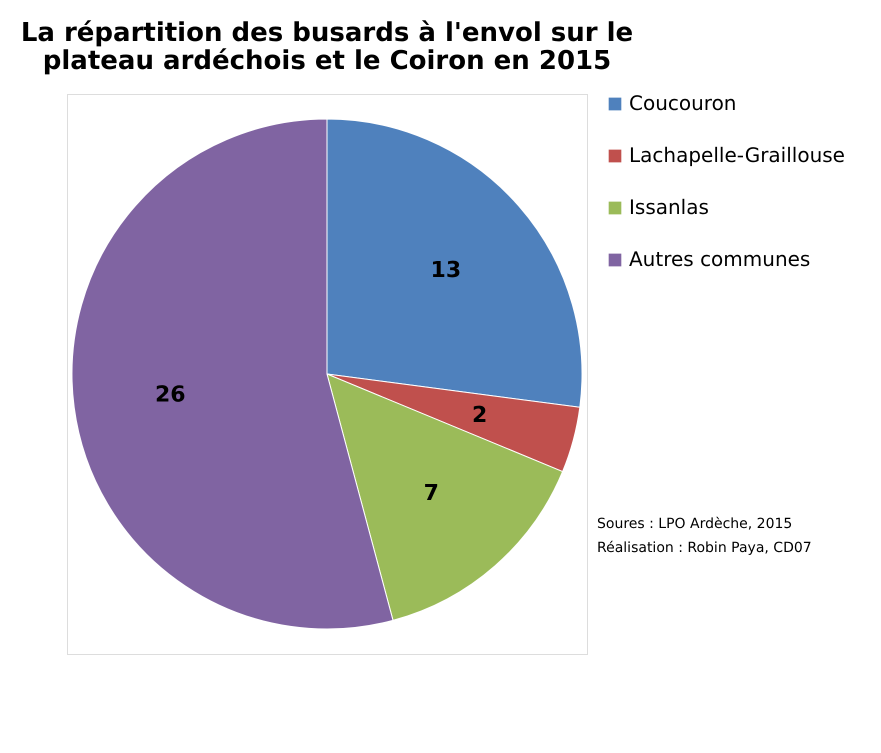 This screenshot has width=881, height=753. What do you see at coordinates (669, 207) in the screenshot?
I see `legend-label: Issanlas` at bounding box center [669, 207].